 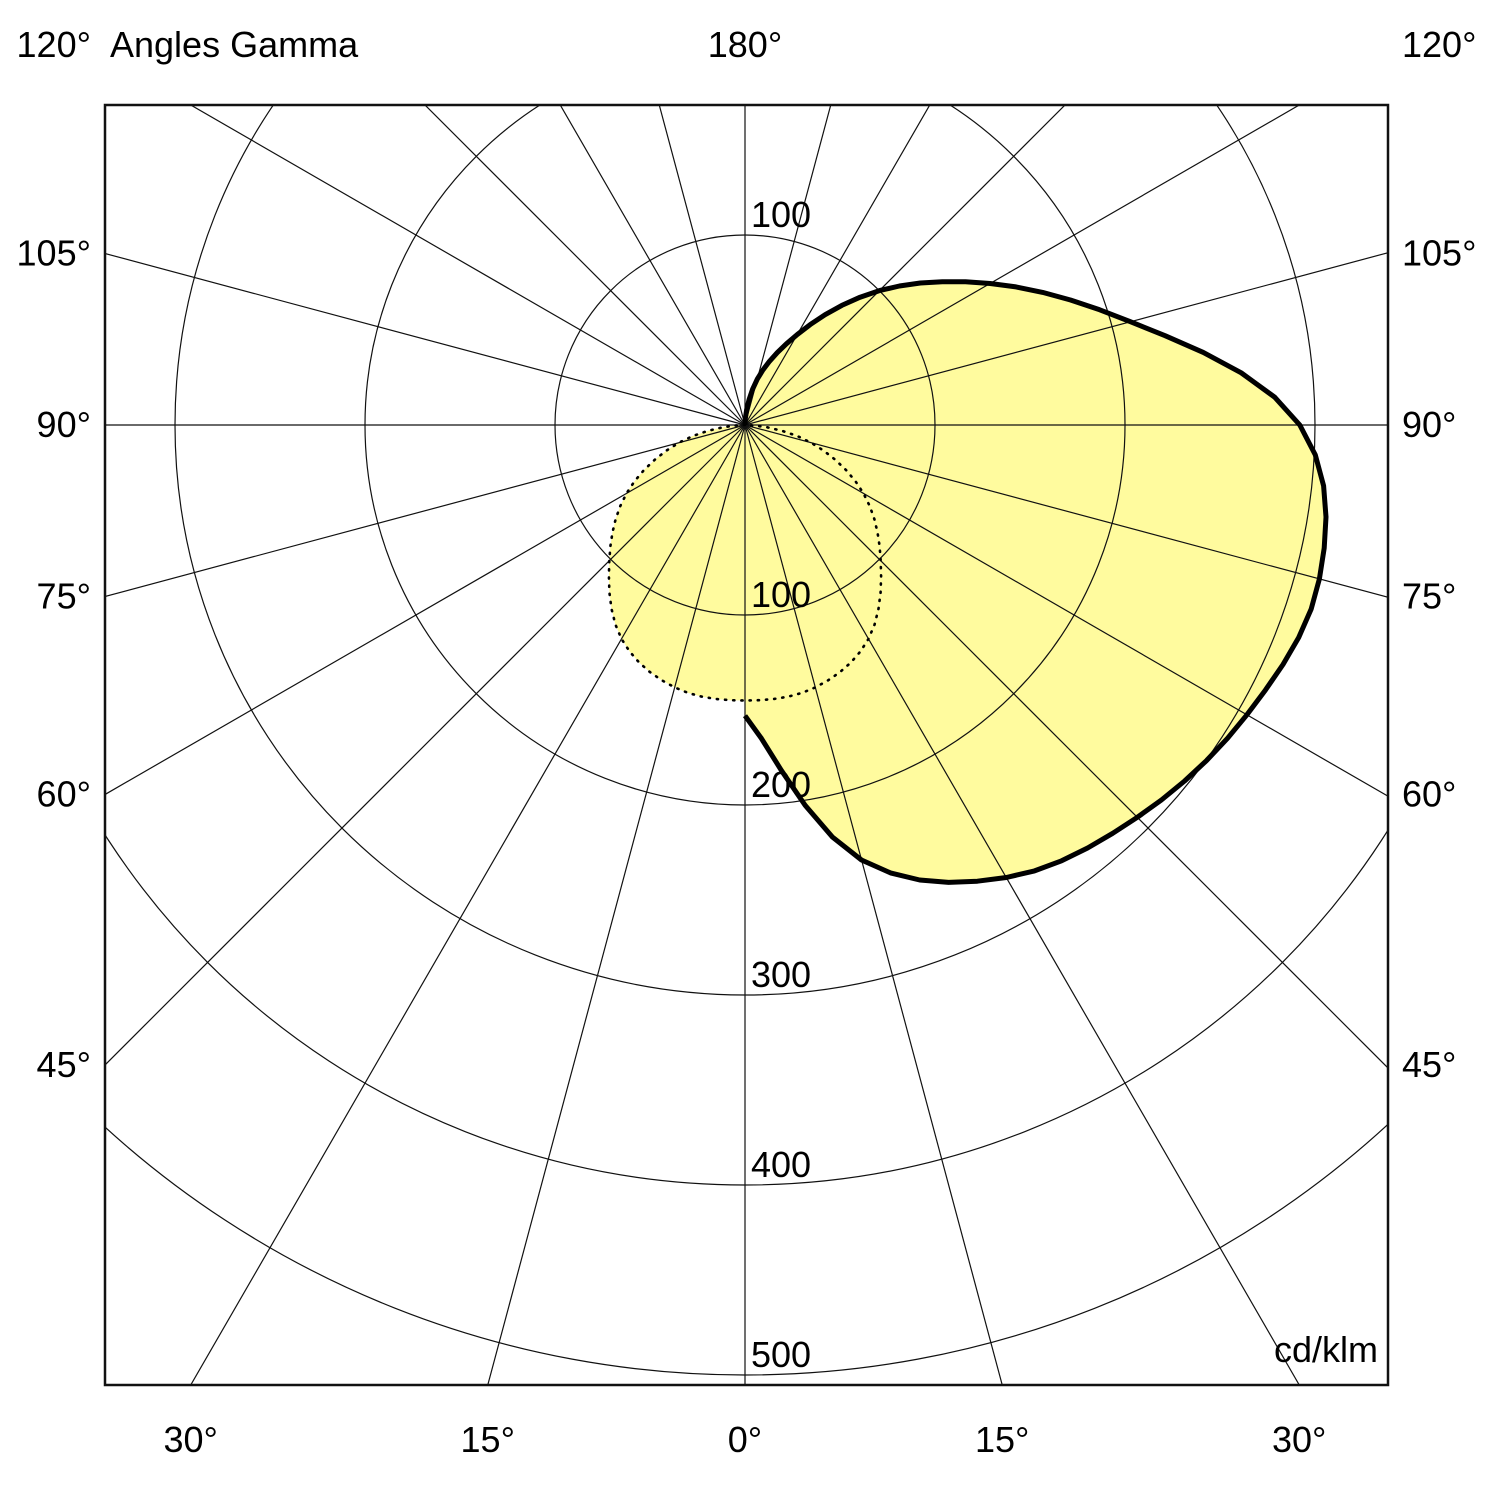 What do you see at coordinates (64, 424) in the screenshot?
I see `side-angle-label-left: 90°` at bounding box center [64, 424].